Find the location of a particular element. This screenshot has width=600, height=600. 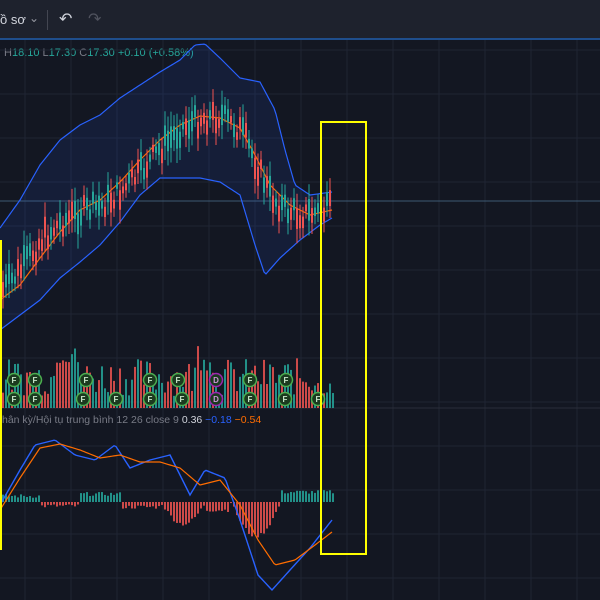

macd-title: hân kỳ/Hội tụ trung bình is located at coordinates (58, 420).